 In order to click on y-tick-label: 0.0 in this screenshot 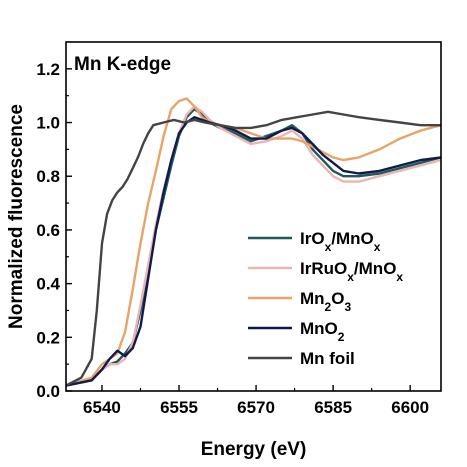, I will do `click(48, 391)`.